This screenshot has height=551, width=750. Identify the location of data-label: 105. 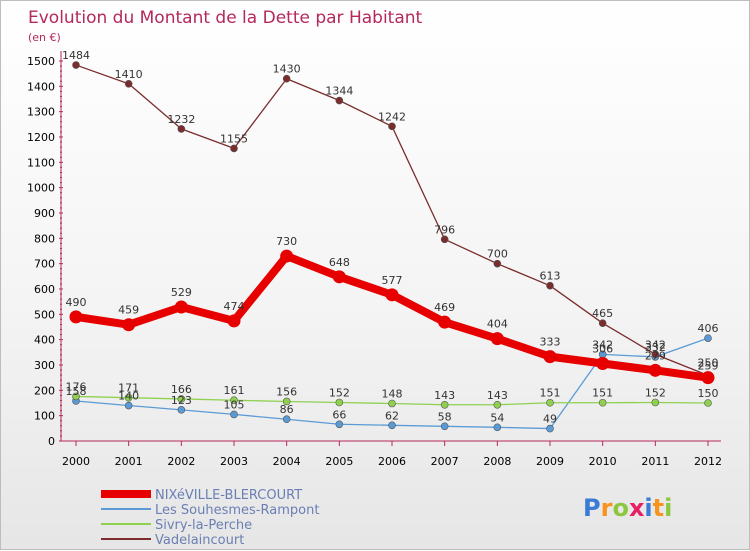
(234, 404).